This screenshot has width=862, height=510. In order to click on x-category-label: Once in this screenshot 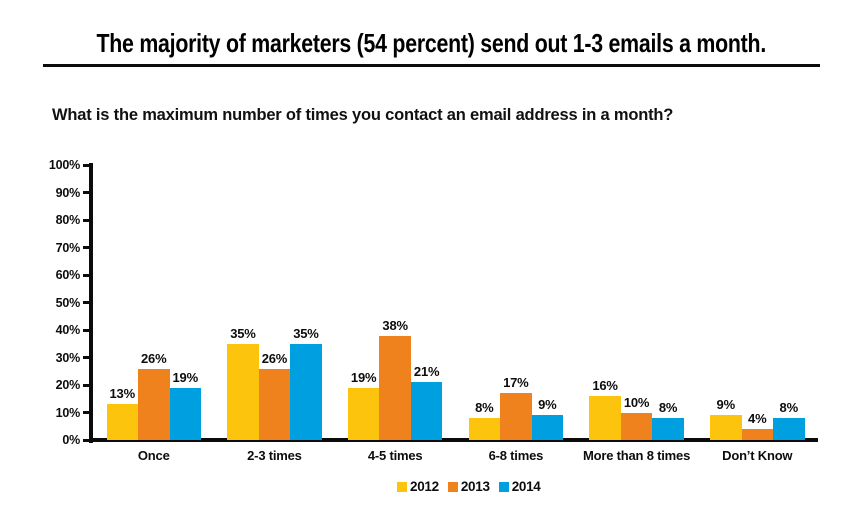, I will do `click(153, 455)`.